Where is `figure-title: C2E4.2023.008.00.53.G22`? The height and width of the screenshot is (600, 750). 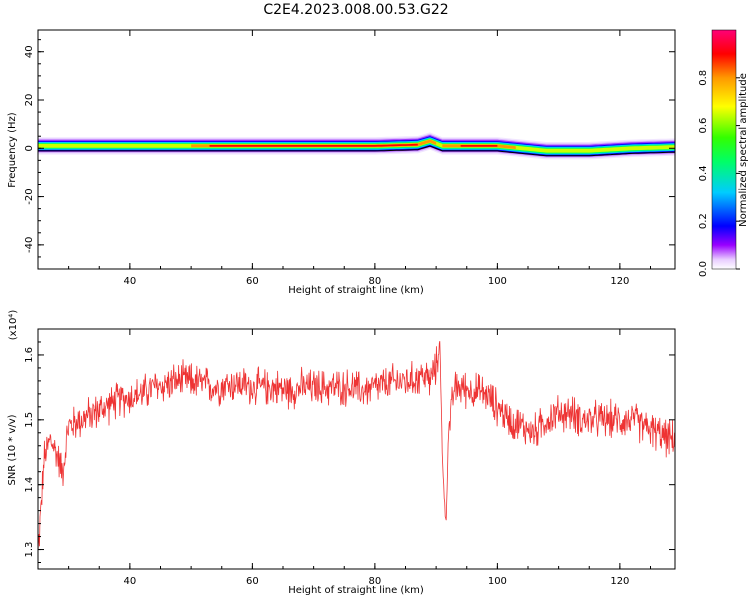
figure-title: C2E4.2023.008.00.53.G22 is located at coordinates (355, 10).